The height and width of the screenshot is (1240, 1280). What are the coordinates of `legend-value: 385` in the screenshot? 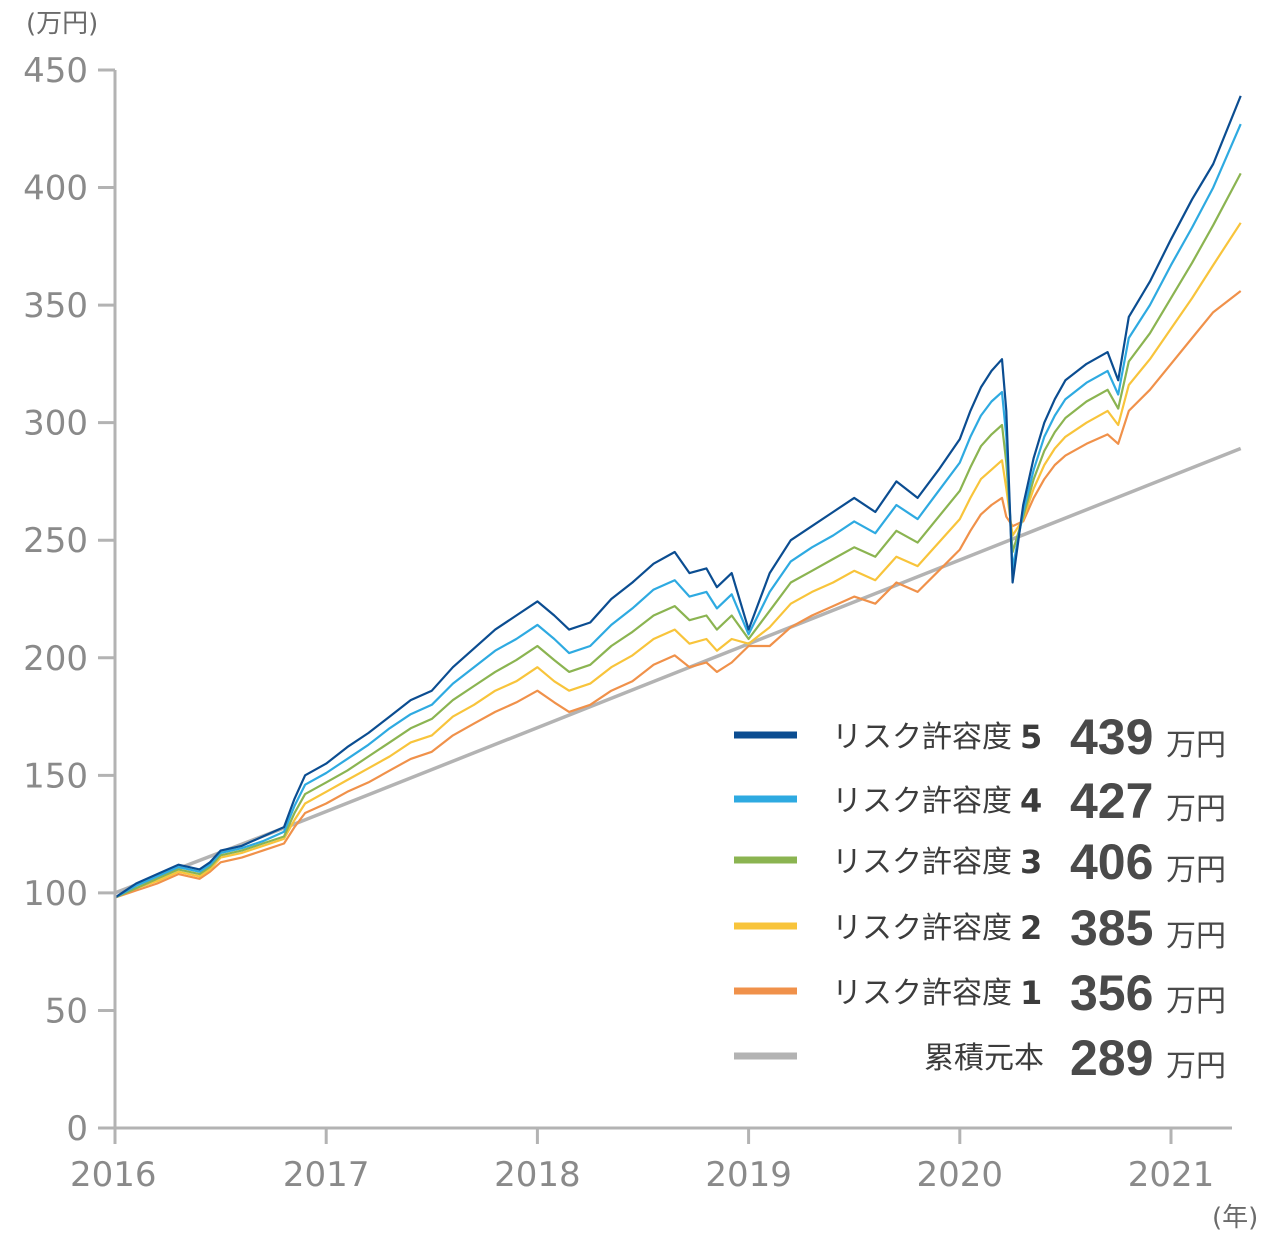 It's located at (1111, 928).